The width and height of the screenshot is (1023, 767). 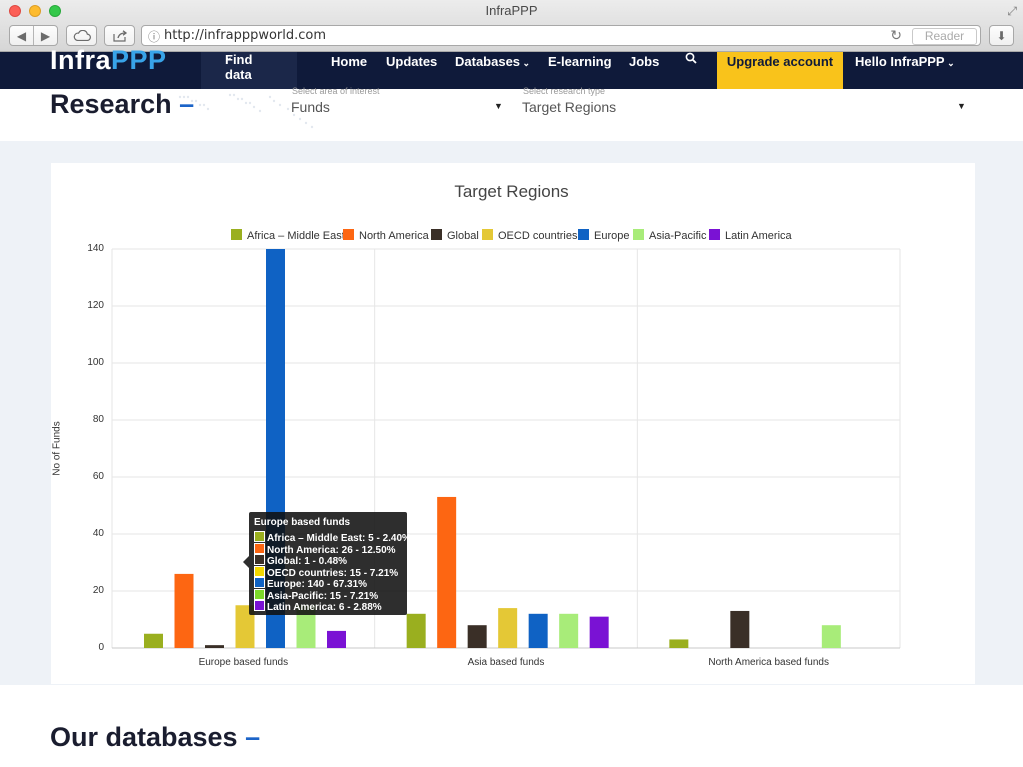 What do you see at coordinates (98, 476) in the screenshot?
I see `y-tick-label: 60` at bounding box center [98, 476].